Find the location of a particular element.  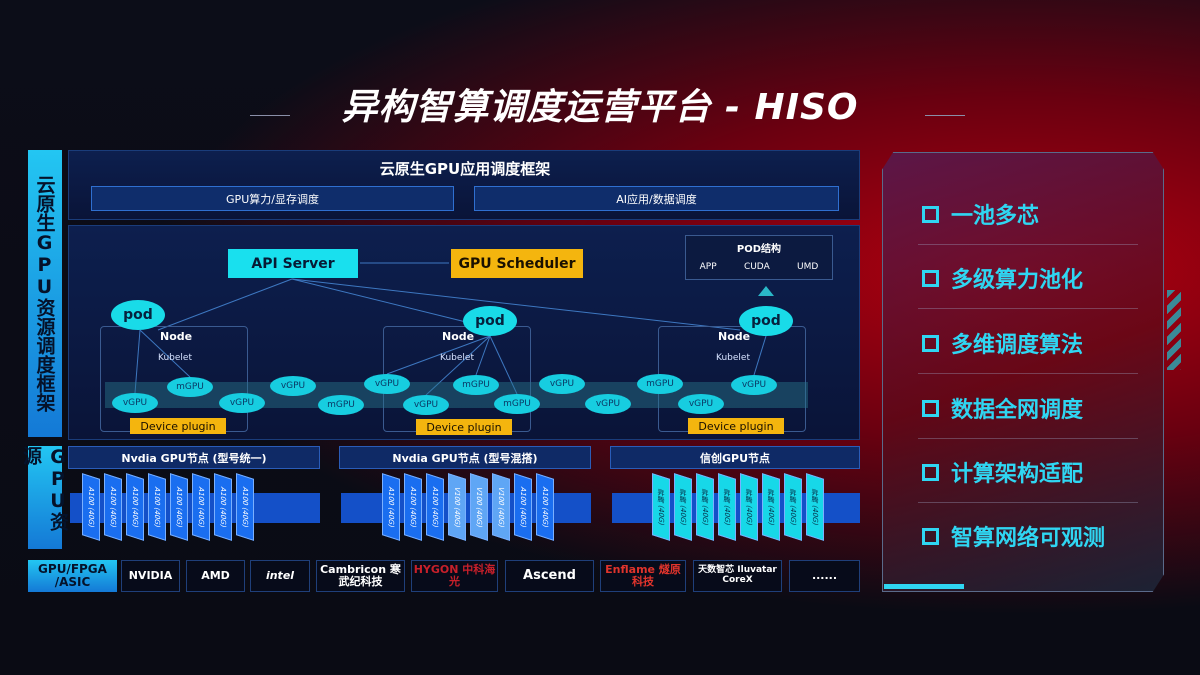

vendor-hygon-logo: HYGON 中科海光 is located at coordinates (454, 576).